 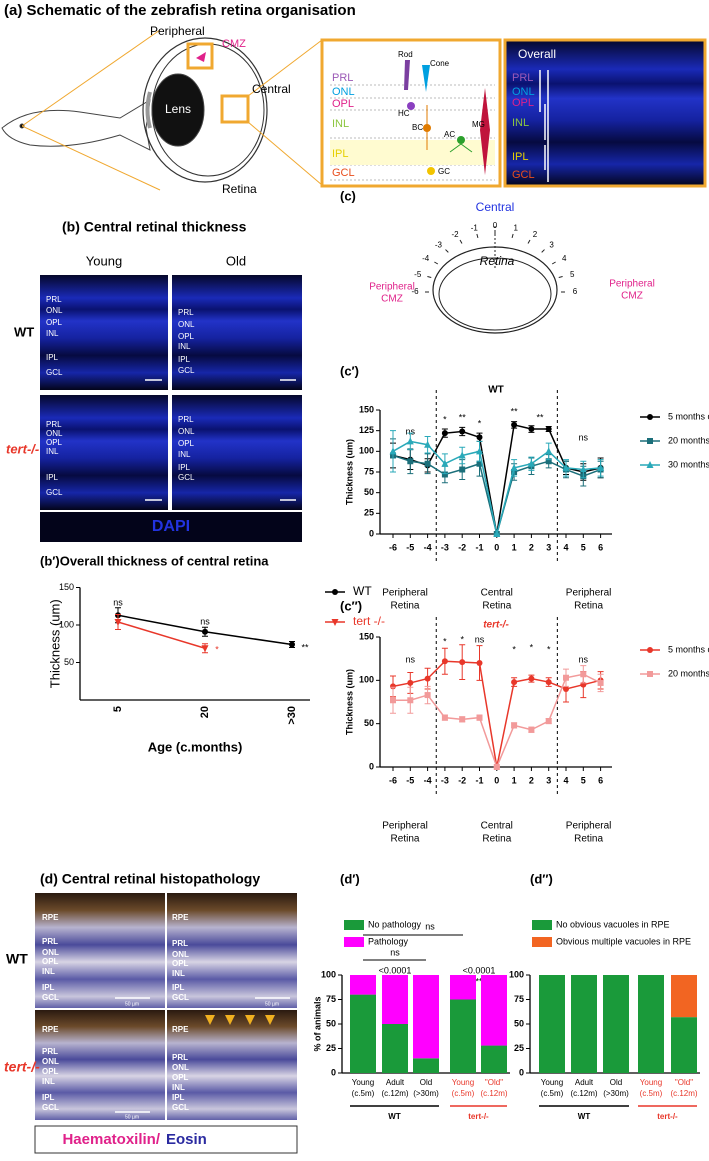 What do you see at coordinates (22, 1067) in the screenshot?
I see `label: tert-/-` at bounding box center [22, 1067].